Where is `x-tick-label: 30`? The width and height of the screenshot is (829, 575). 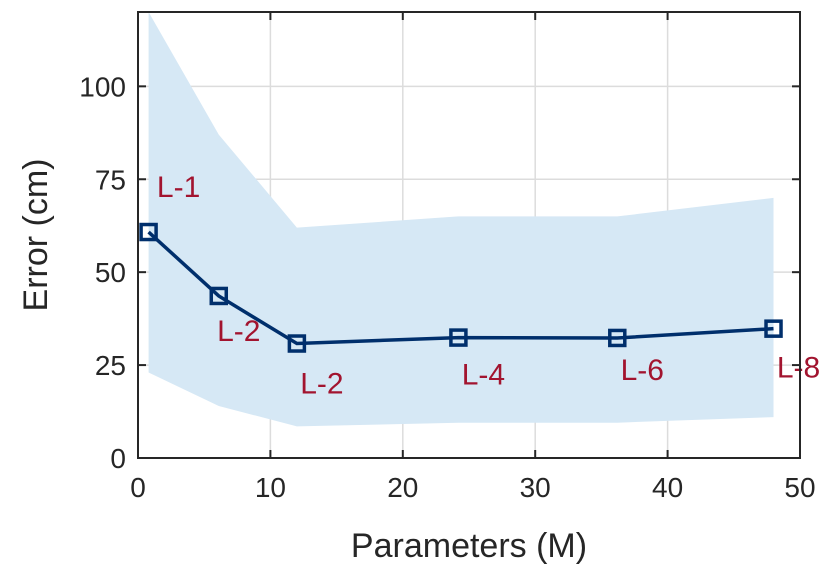
x-tick-label: 30 is located at coordinates (535, 487).